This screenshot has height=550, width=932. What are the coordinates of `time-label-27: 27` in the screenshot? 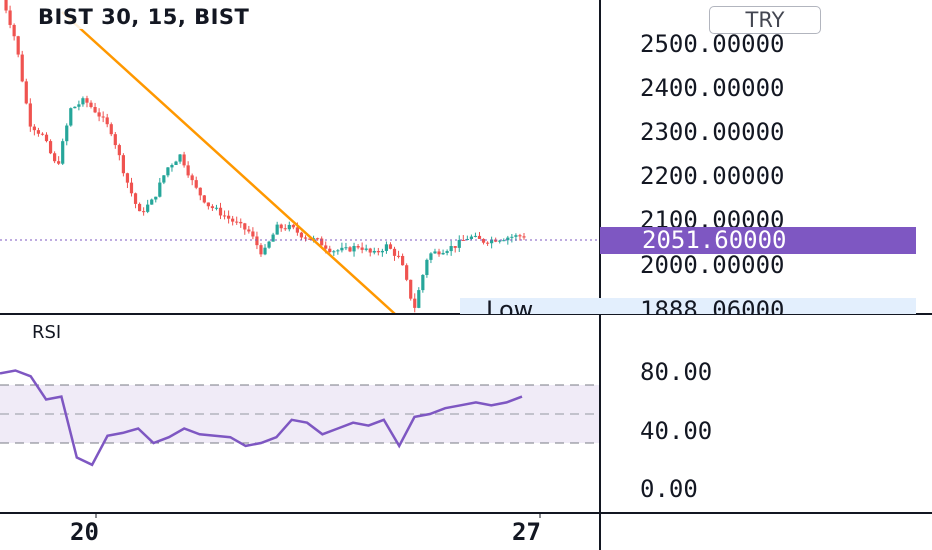 It's located at (526, 532).